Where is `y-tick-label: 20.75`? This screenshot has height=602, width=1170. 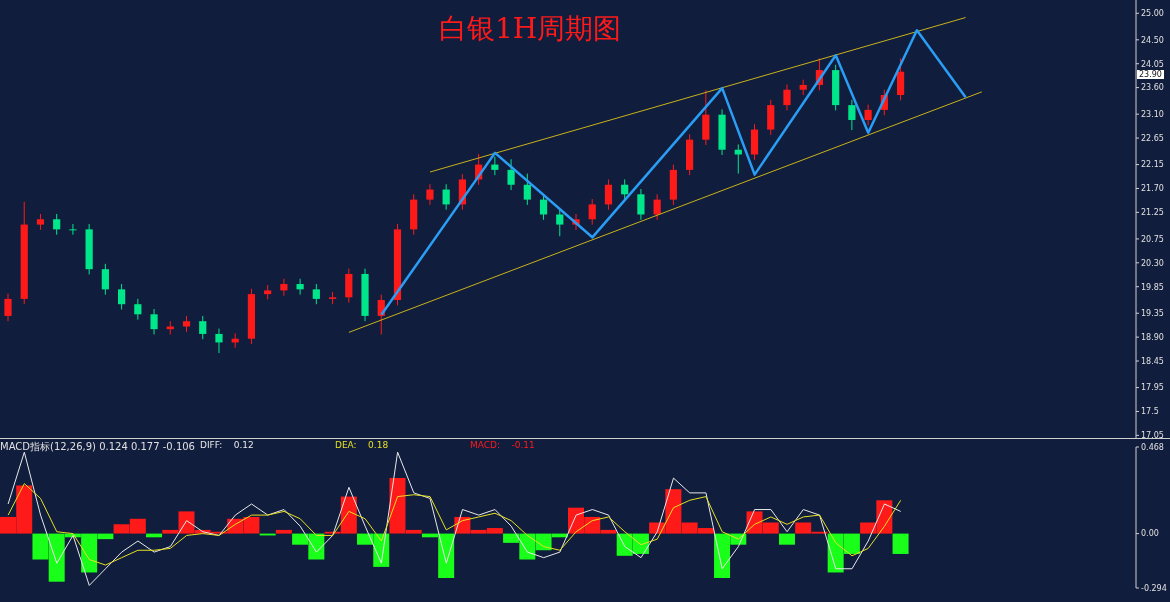
y-tick-label: 20.75 is located at coordinates (1152, 239).